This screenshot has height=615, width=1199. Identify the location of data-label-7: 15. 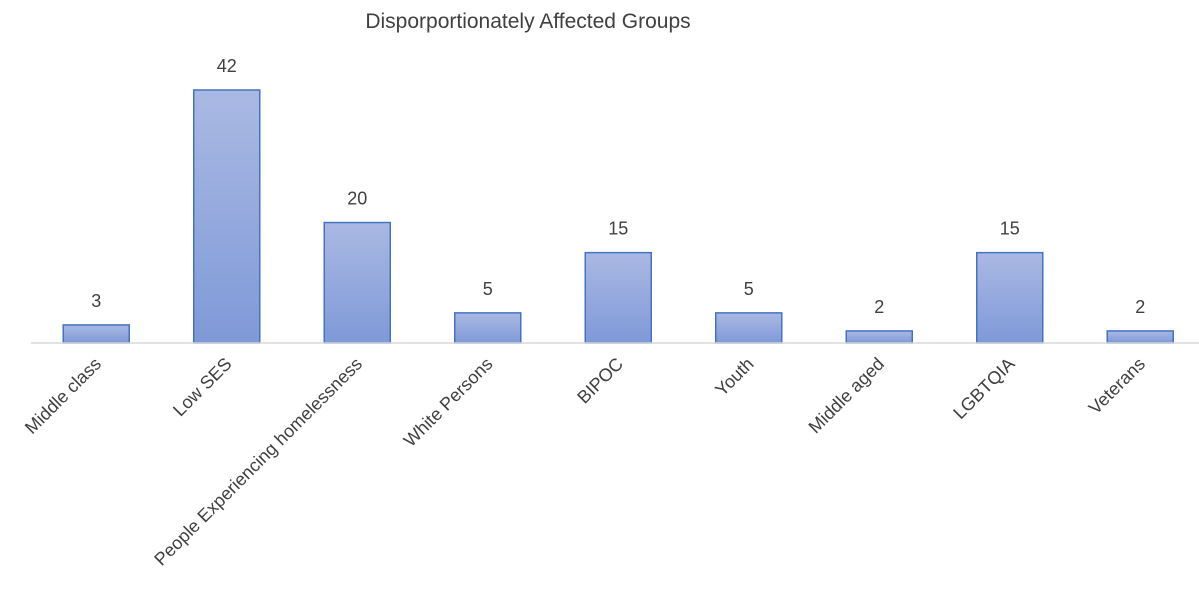
(1010, 229).